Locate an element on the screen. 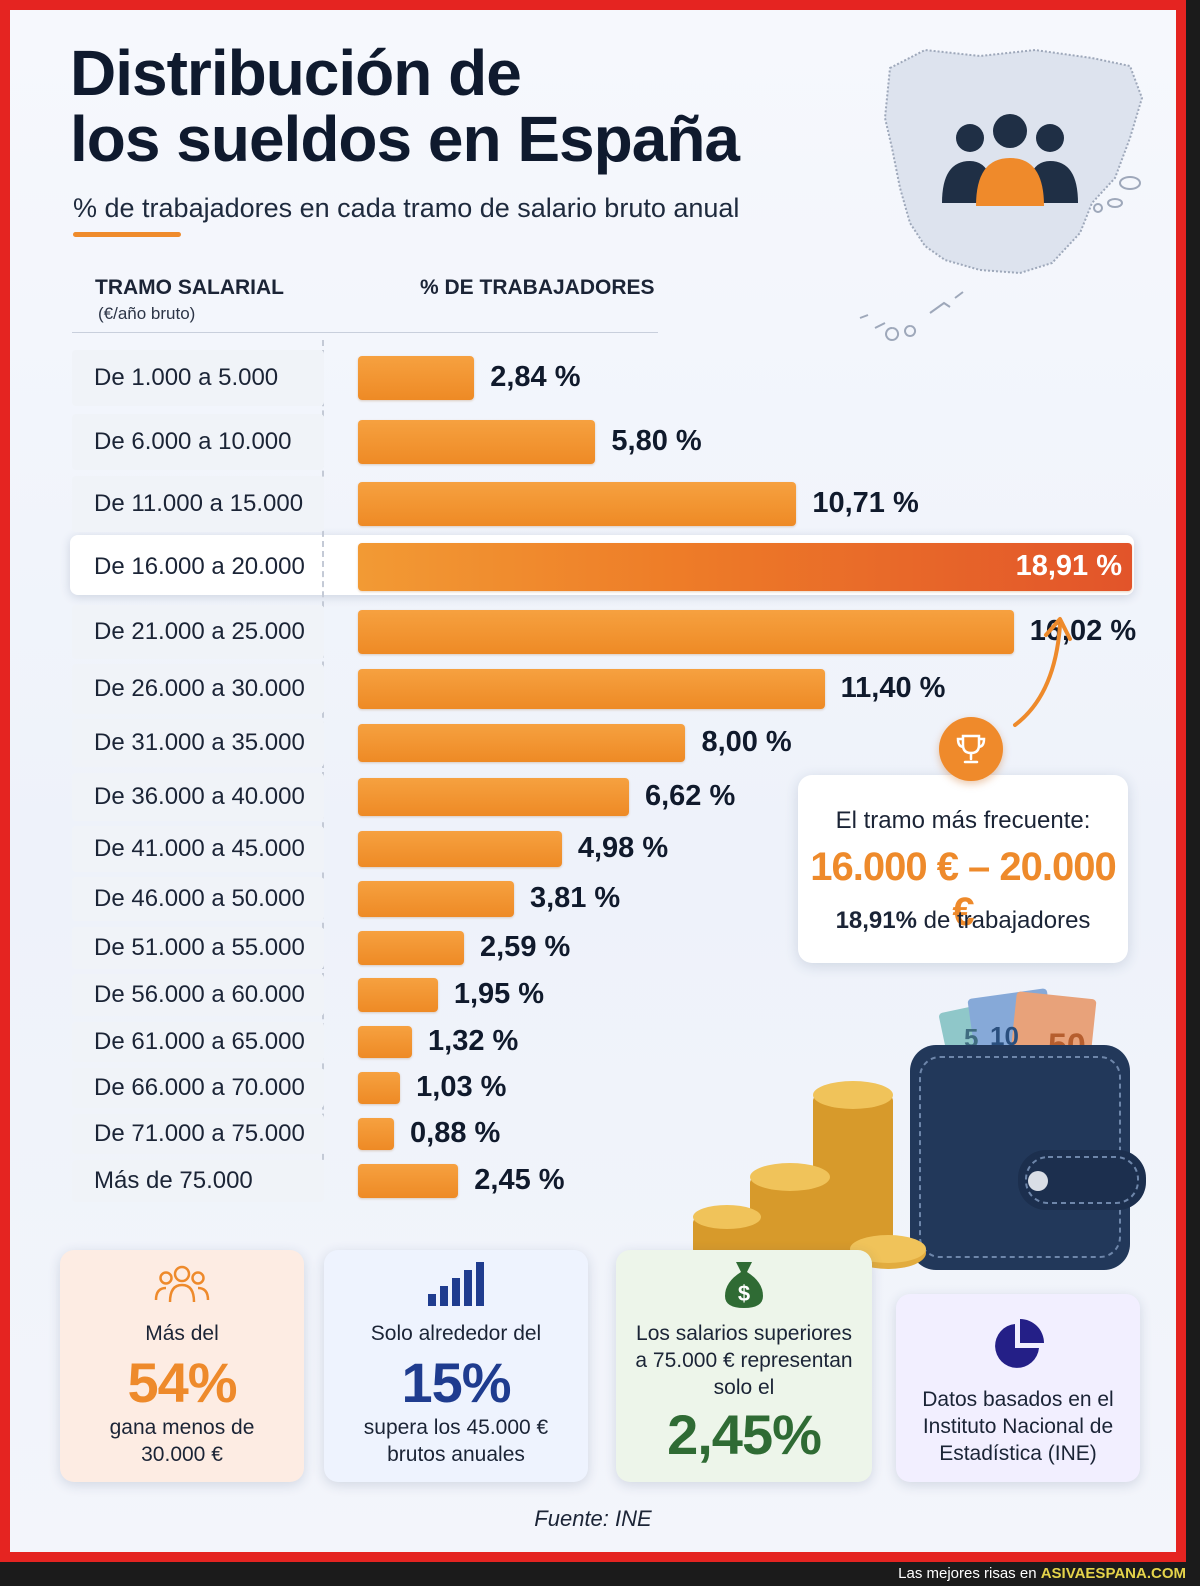 The height and width of the screenshot is (1586, 1200). range-label: De 21.000 a 25.000 is located at coordinates (199, 631).